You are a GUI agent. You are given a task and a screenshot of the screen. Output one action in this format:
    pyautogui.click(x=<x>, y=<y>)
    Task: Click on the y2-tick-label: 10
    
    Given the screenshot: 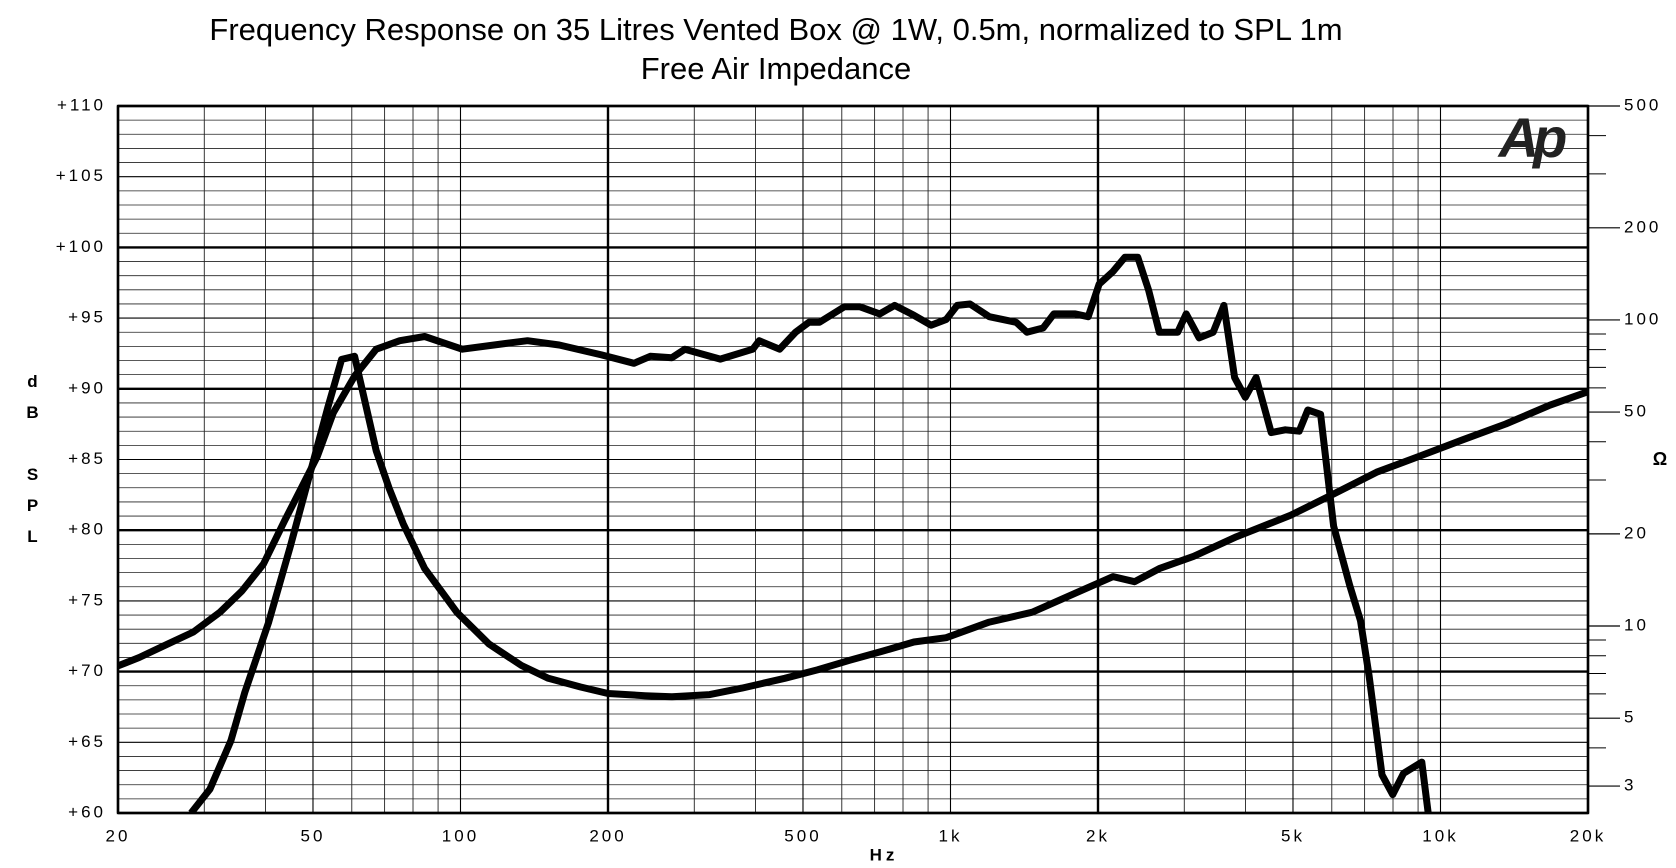 What is the action you would take?
    pyautogui.click(x=1636, y=625)
    